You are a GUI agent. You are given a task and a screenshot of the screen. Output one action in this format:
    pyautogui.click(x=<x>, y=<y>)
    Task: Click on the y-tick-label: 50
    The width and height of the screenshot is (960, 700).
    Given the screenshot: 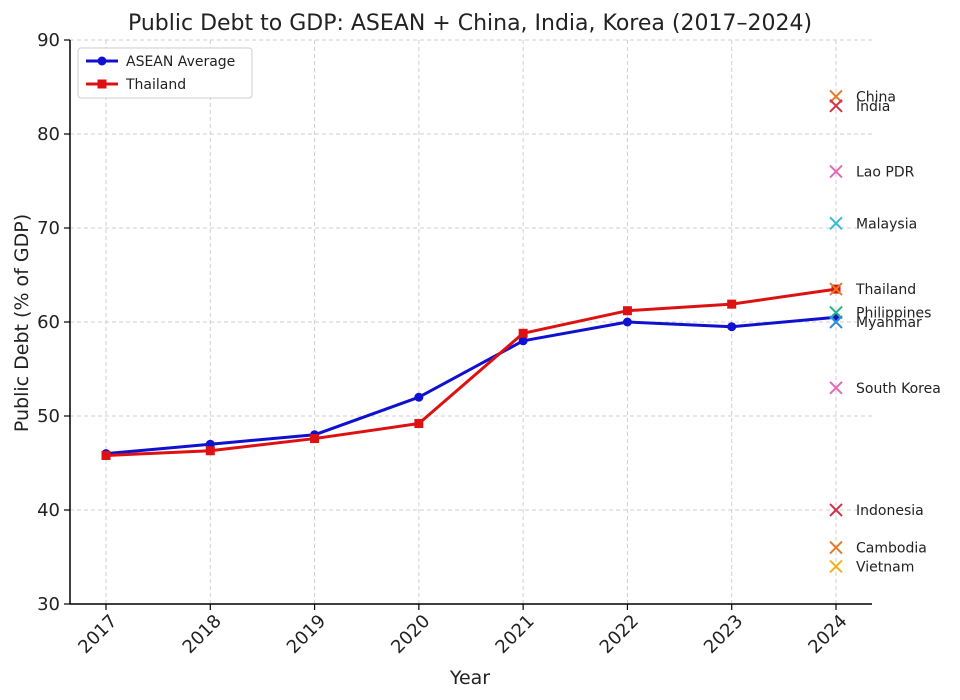 What is the action you would take?
    pyautogui.click(x=48, y=416)
    